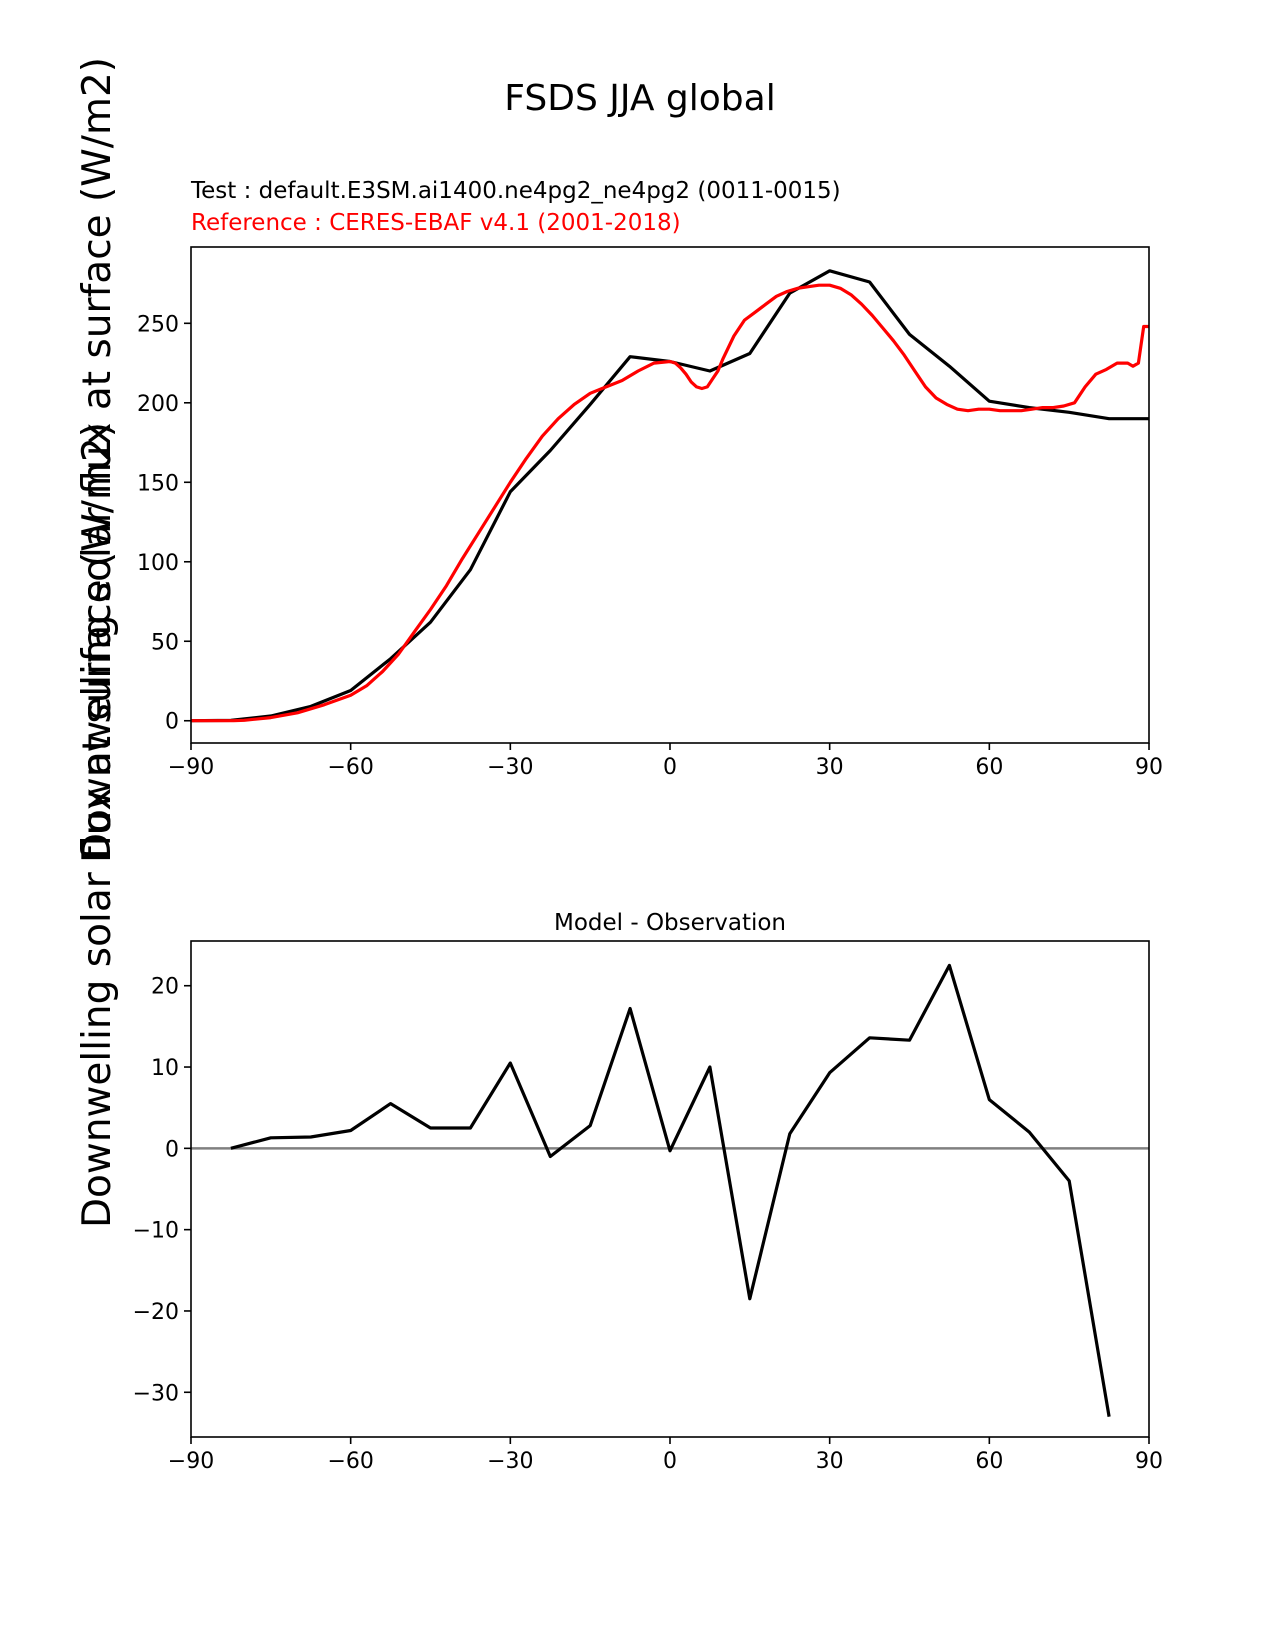  What do you see at coordinates (436, 223) in the screenshot?
I see `reference-subtitle: Reference : CERES-EBAF v4.1 (2001-2018)` at bounding box center [436, 223].